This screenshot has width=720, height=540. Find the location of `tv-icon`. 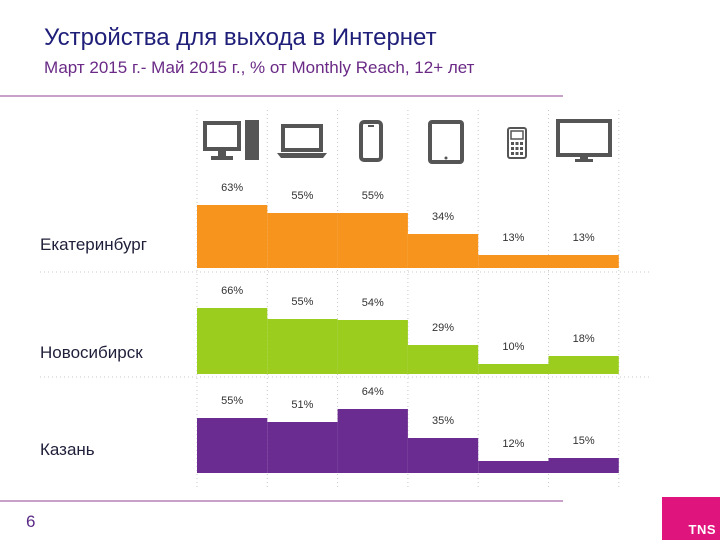

tv-icon is located at coordinates (584, 140).